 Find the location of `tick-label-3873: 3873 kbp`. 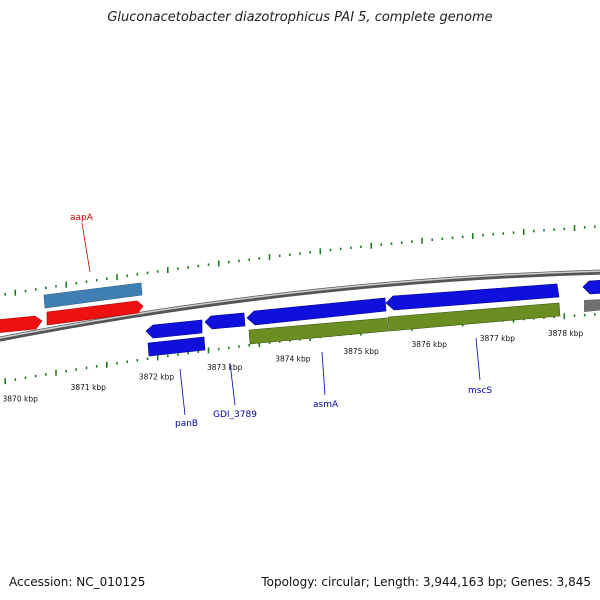

tick-label-3873: 3873 kbp is located at coordinates (225, 367).